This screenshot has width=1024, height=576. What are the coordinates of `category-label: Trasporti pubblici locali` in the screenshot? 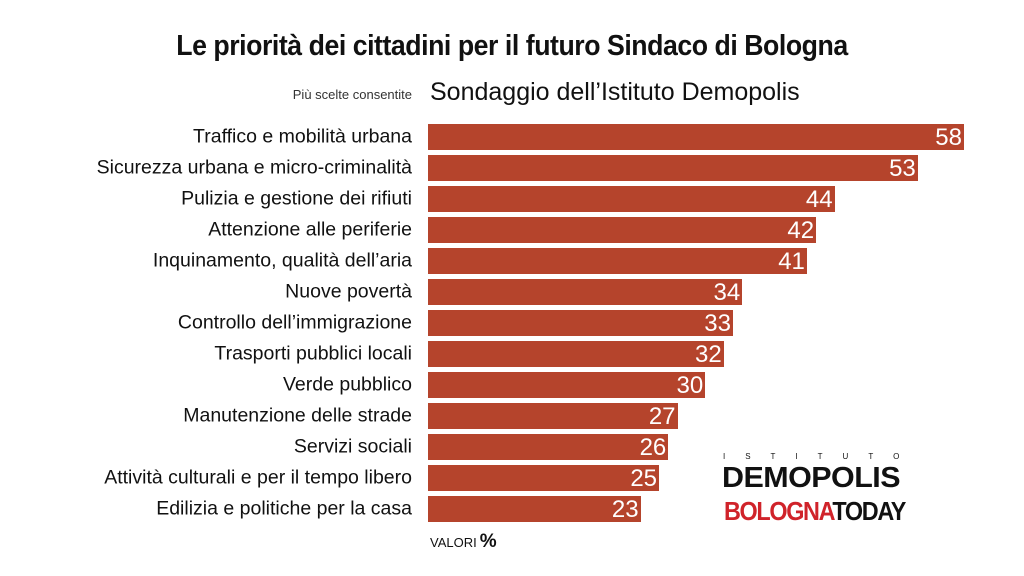 It's located at (313, 353).